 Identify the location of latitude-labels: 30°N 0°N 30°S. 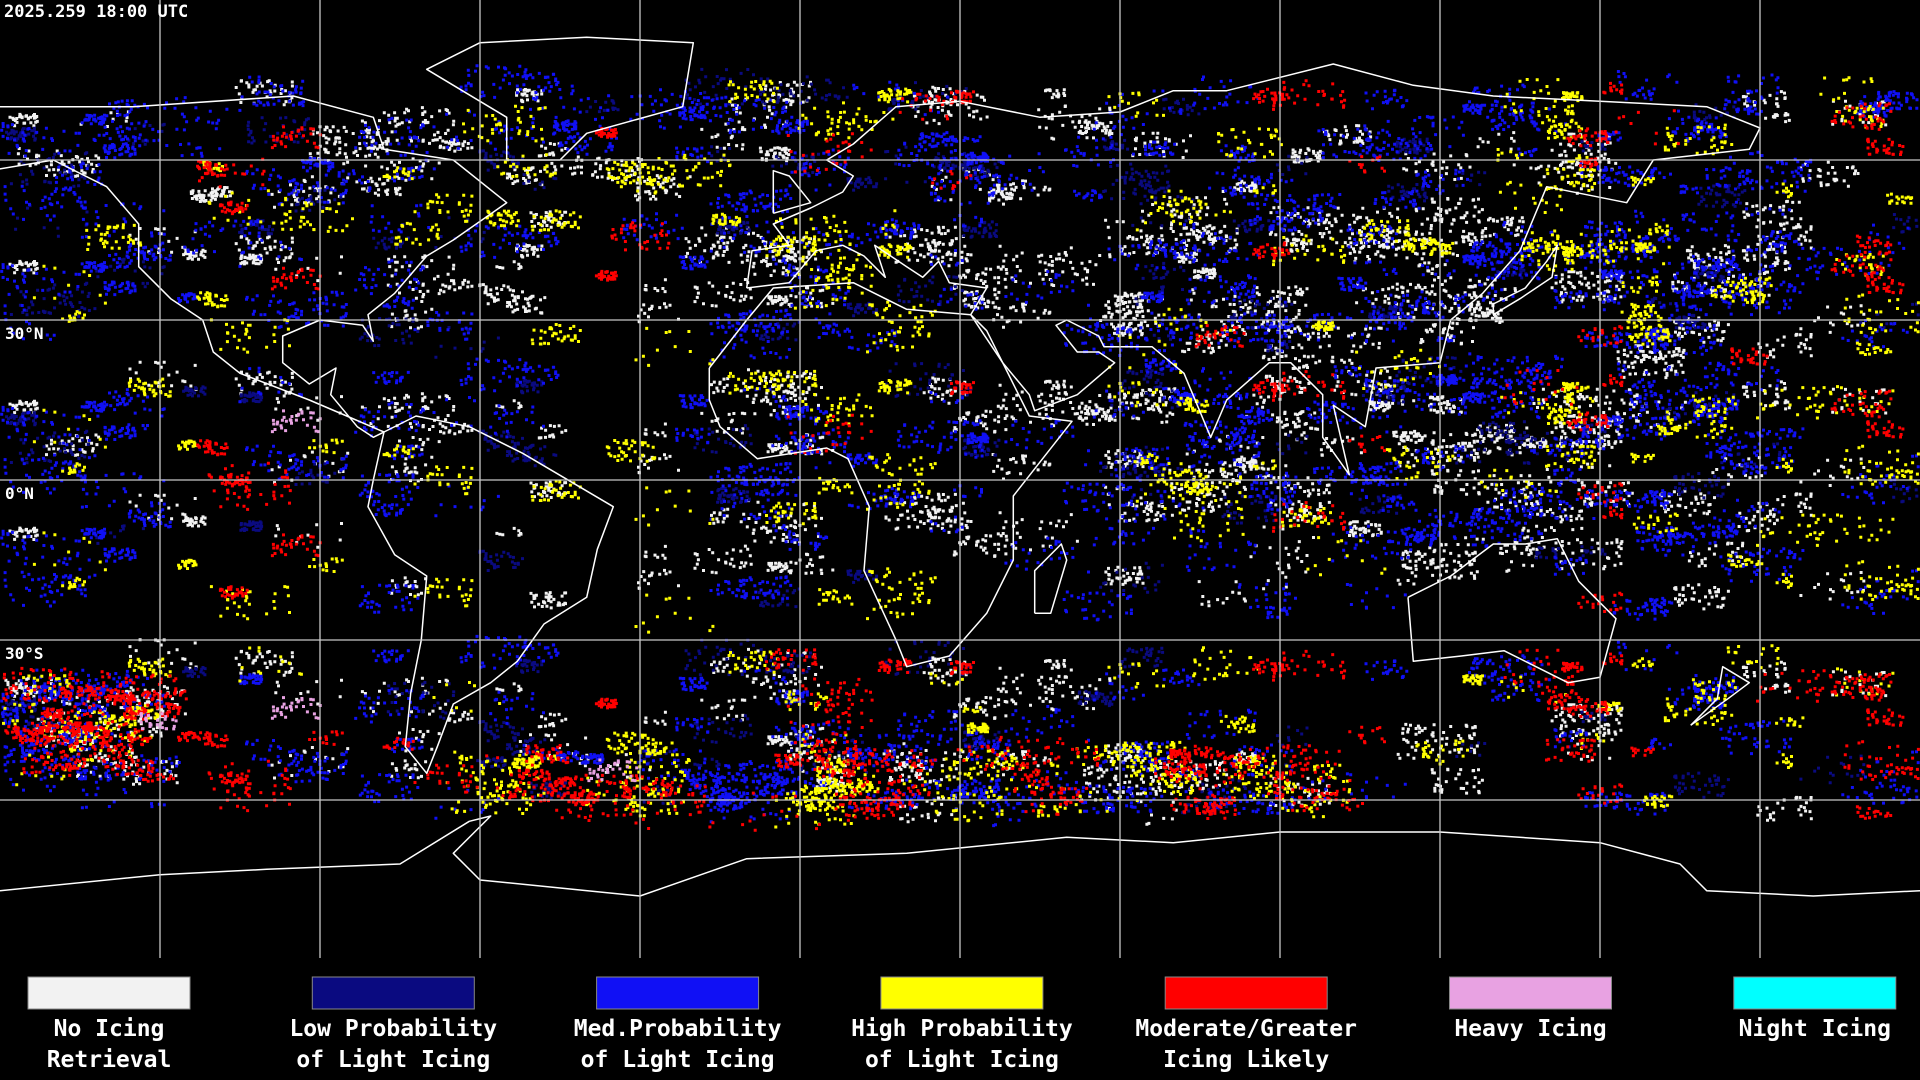
(24, 493).